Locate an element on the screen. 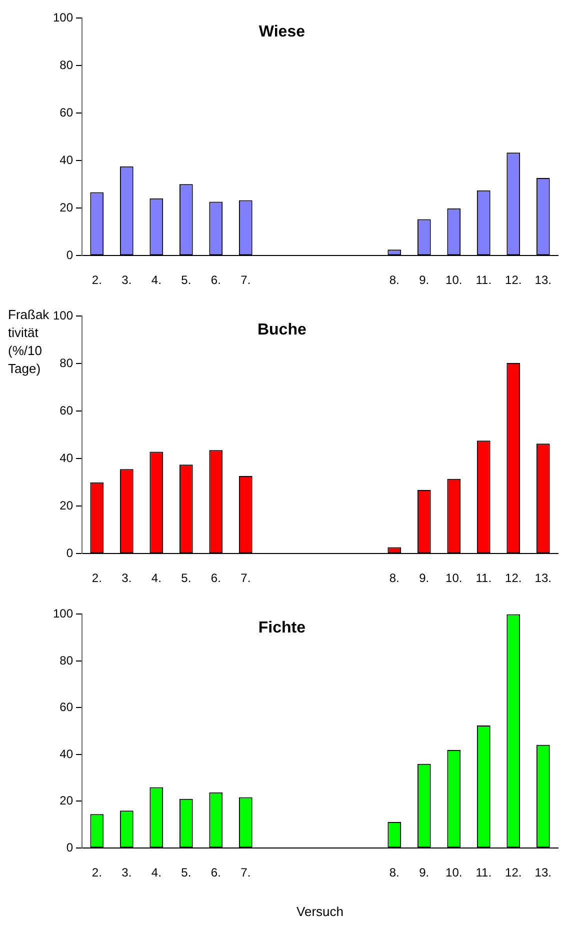 The height and width of the screenshot is (945, 574). y-axis-title: Fraßaktivität (%/10 Tage) is located at coordinates (29, 342).